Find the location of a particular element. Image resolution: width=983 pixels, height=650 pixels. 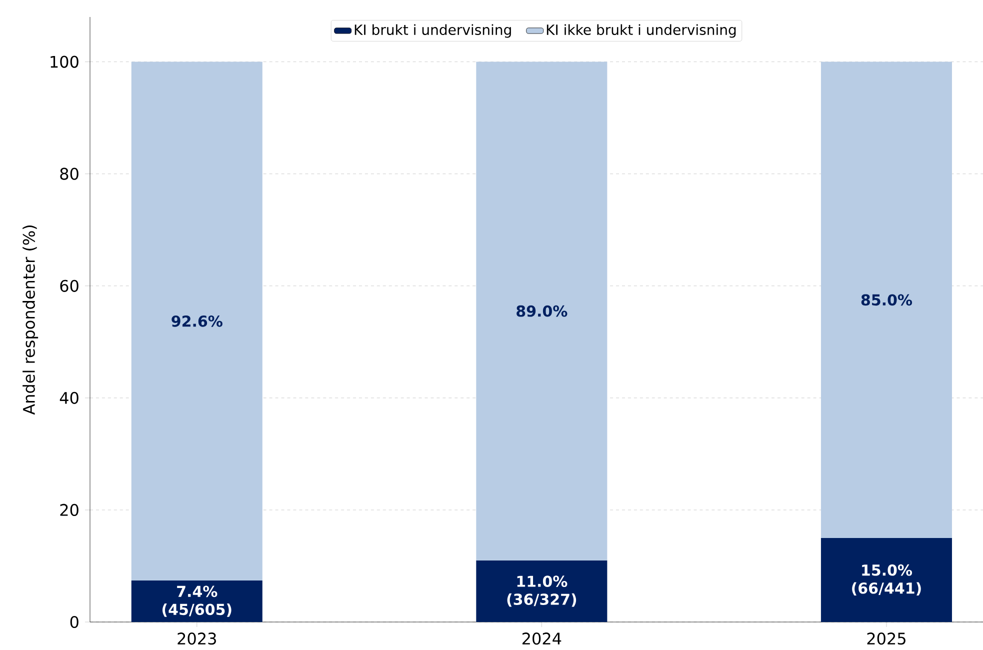

y-tick-label: 0 is located at coordinates (74, 622).